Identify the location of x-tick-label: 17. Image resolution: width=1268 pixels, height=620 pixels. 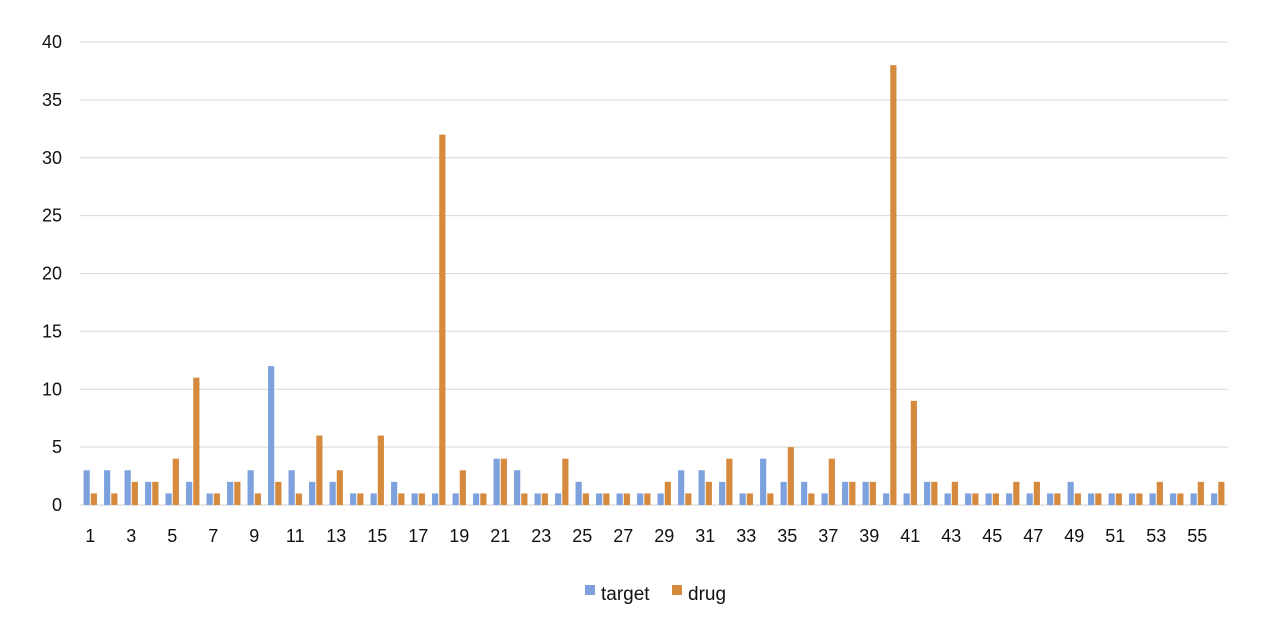
(418, 536).